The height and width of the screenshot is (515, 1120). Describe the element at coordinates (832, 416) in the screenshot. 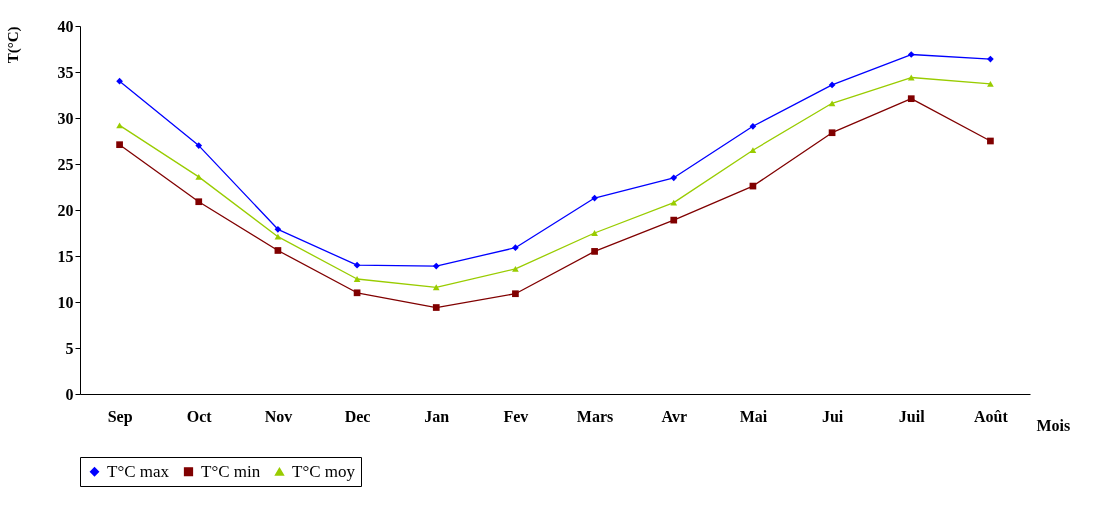

I see `x-tick-label: Jui` at that location.